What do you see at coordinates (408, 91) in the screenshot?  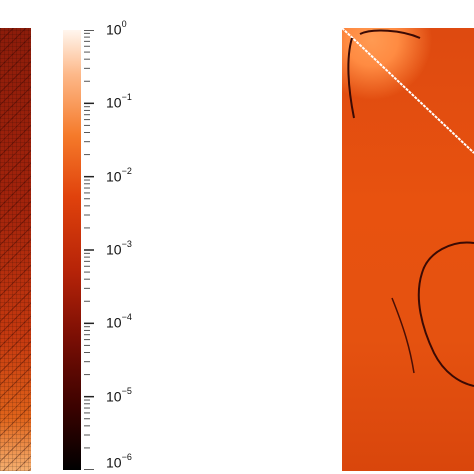 I see `diagonal-line` at bounding box center [408, 91].